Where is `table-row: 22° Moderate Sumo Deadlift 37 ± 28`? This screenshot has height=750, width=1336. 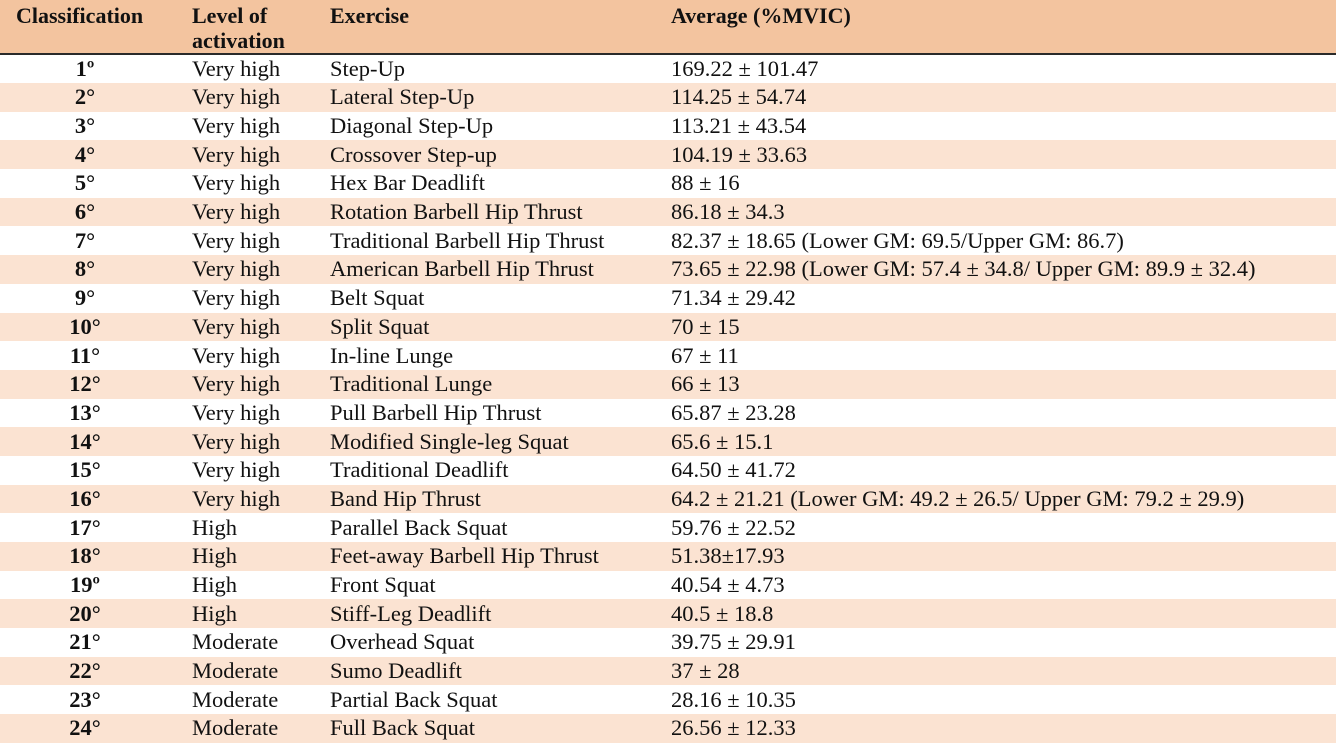
table-row: 22° Moderate Sumo Deadlift 37 ± 28 is located at coordinates (668, 671).